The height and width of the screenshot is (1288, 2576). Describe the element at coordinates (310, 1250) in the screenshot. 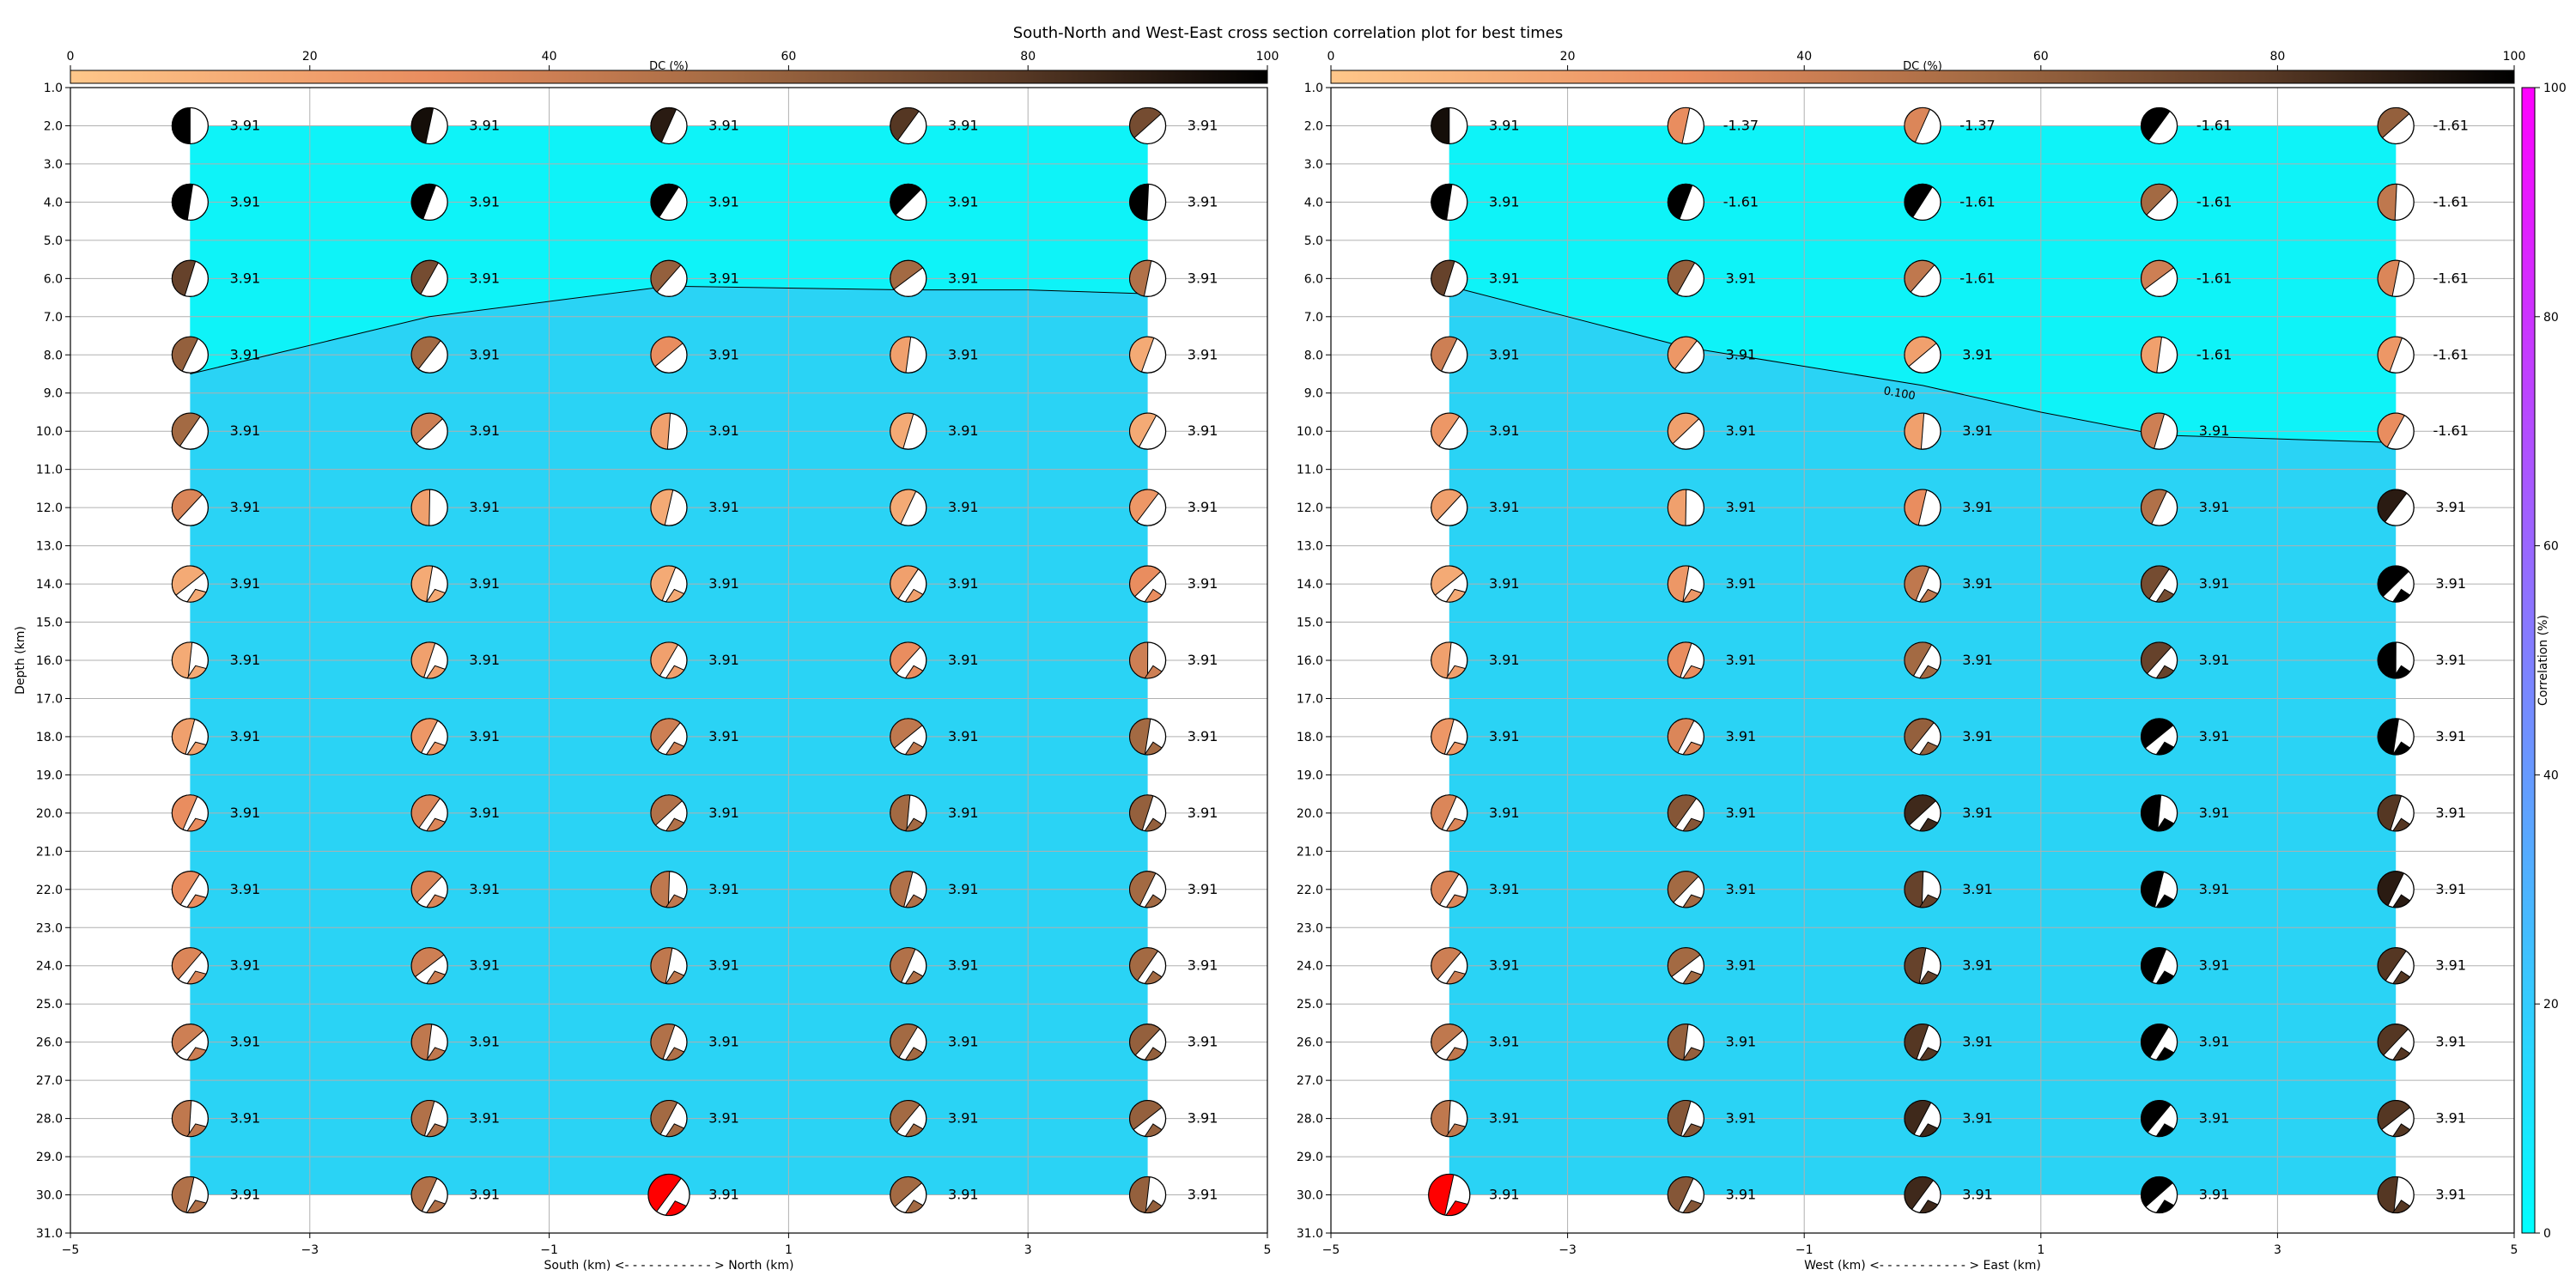

I see `x-tick-label: −3` at that location.